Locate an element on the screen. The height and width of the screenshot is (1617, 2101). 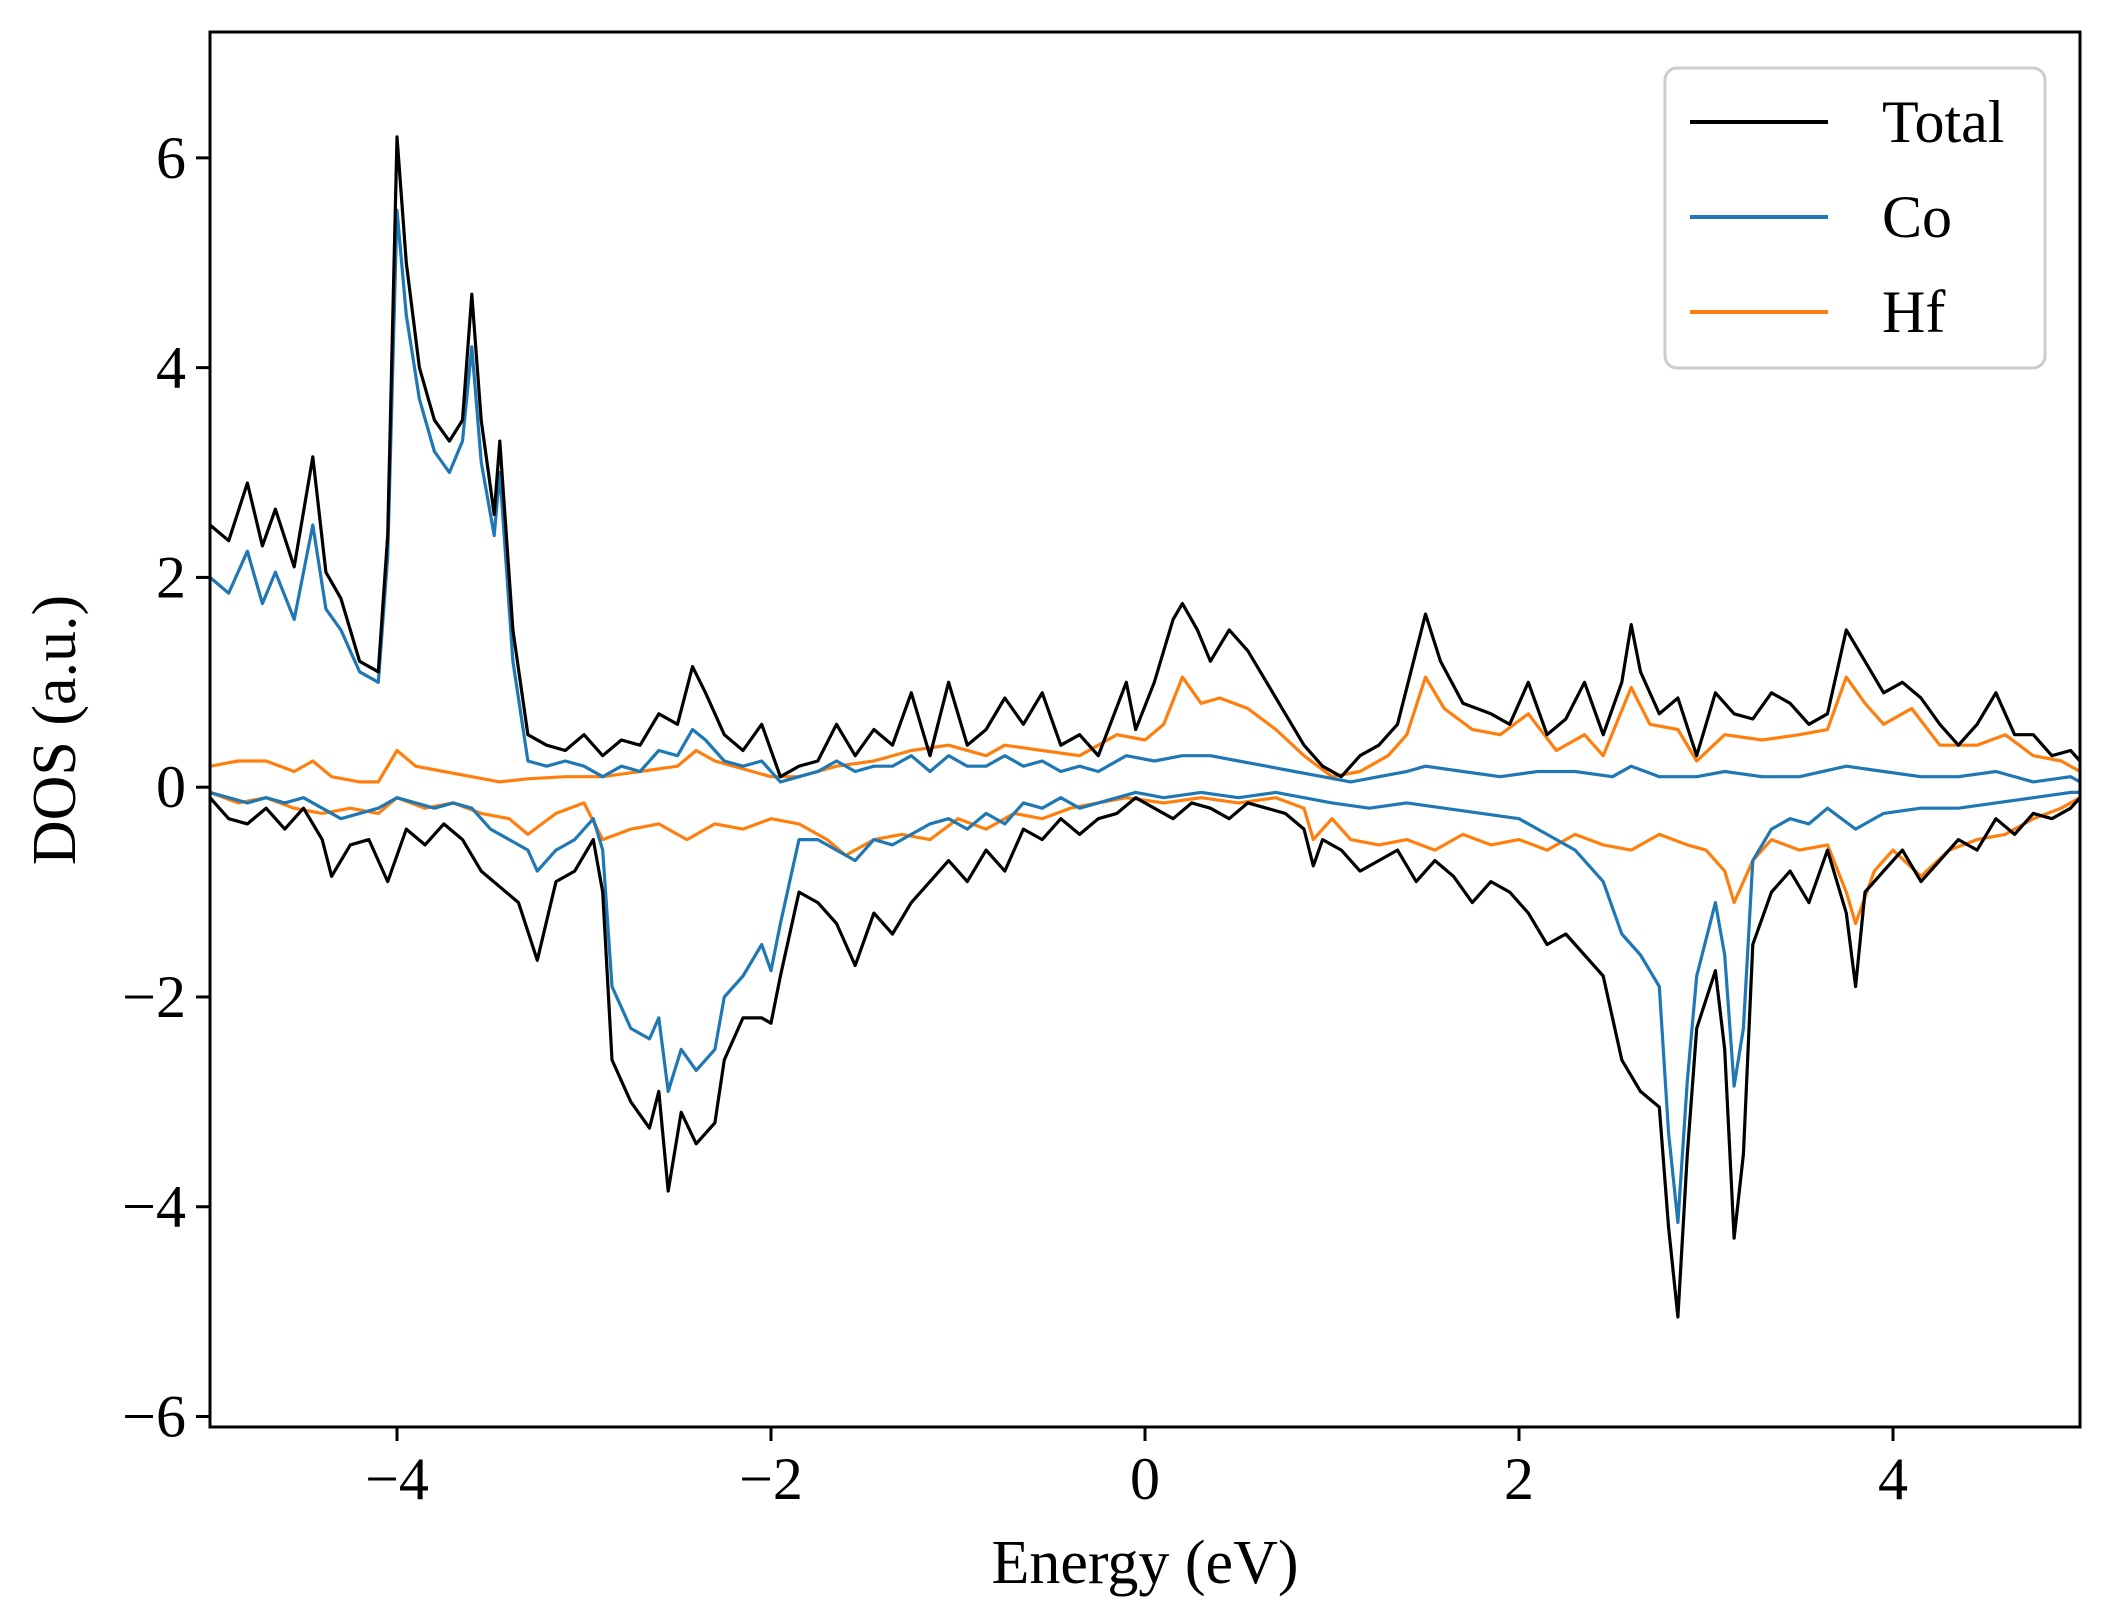
y-axis: −6 −4 −2 0 2 4 6 is located at coordinates (166, 787).